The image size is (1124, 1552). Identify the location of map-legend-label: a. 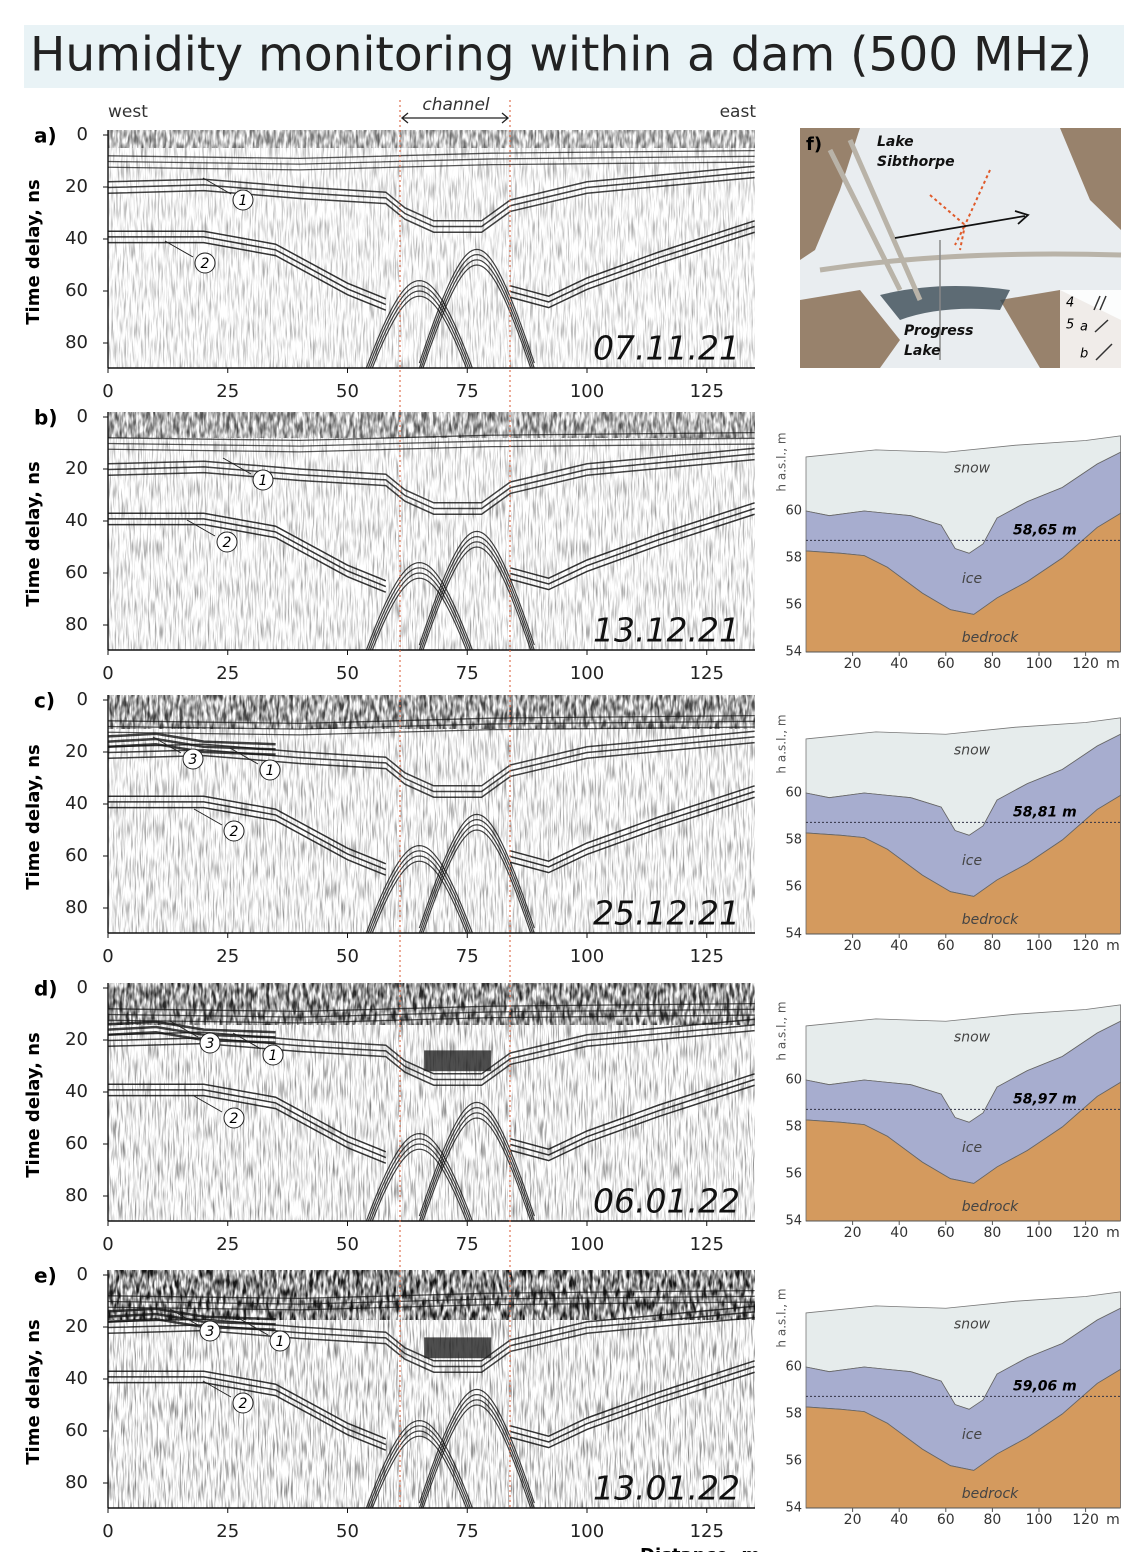
(1084, 327).